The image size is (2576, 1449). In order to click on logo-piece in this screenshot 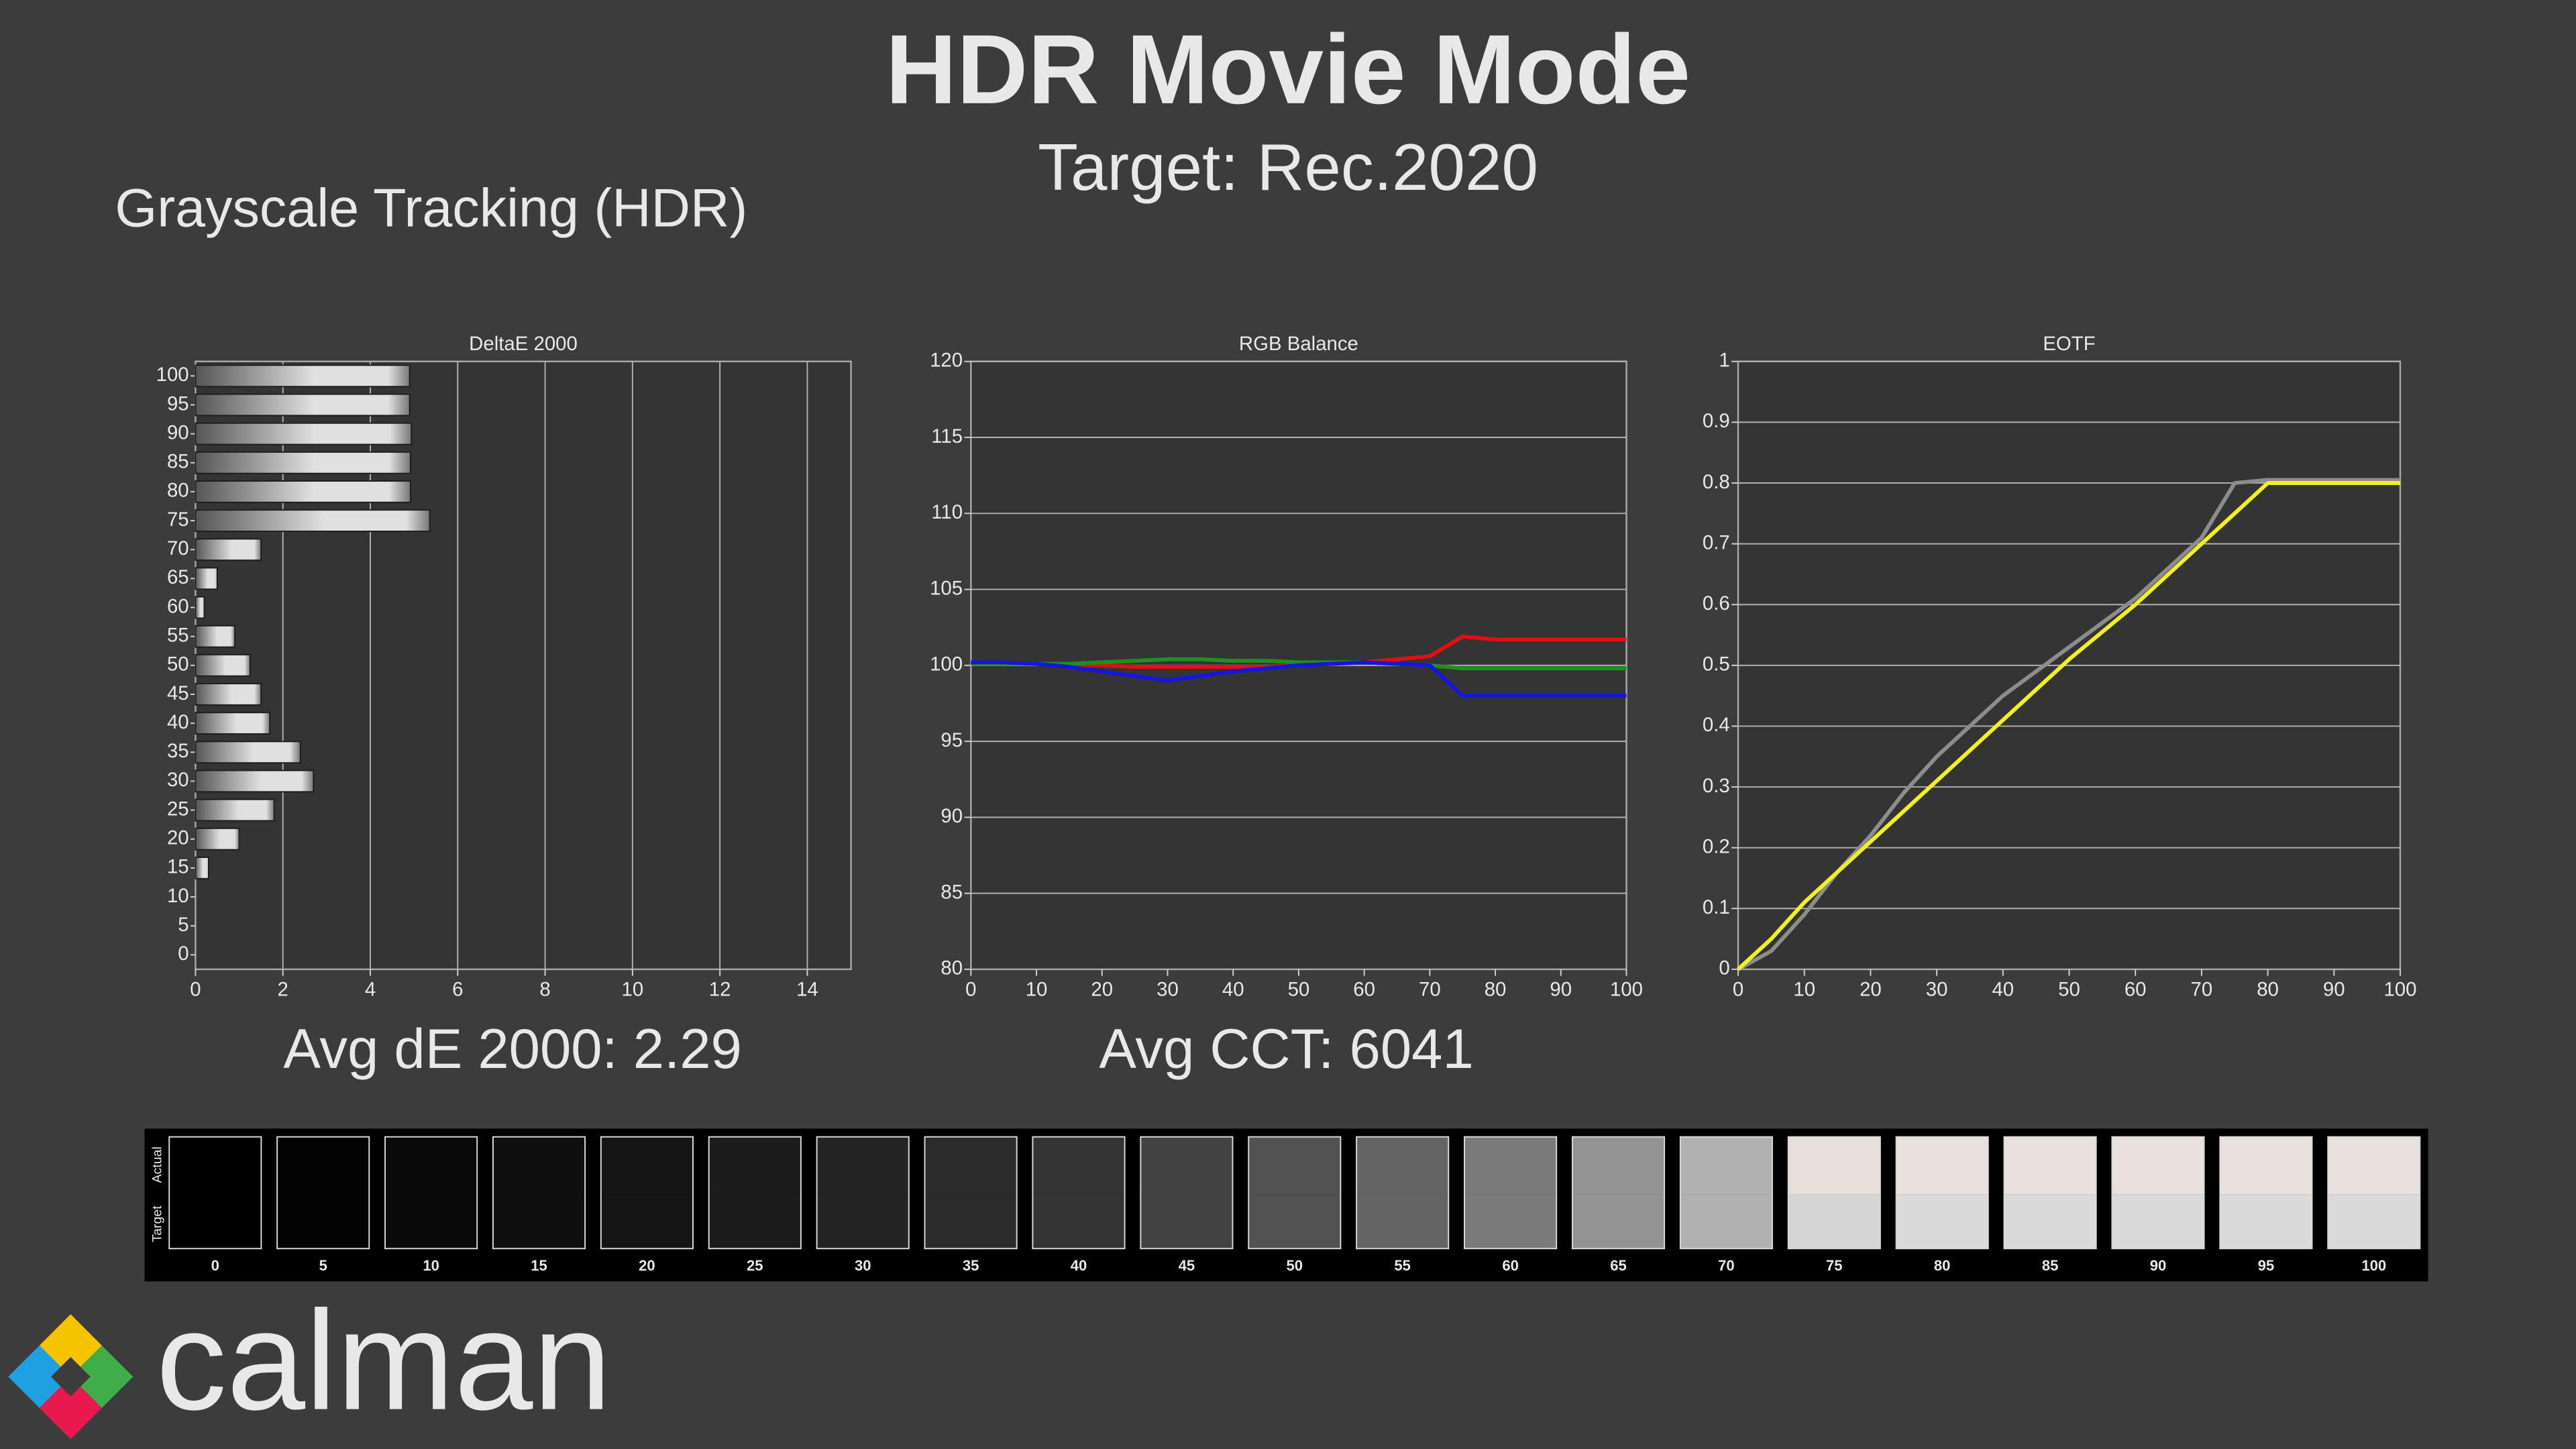, I will do `click(70, 1376)`.